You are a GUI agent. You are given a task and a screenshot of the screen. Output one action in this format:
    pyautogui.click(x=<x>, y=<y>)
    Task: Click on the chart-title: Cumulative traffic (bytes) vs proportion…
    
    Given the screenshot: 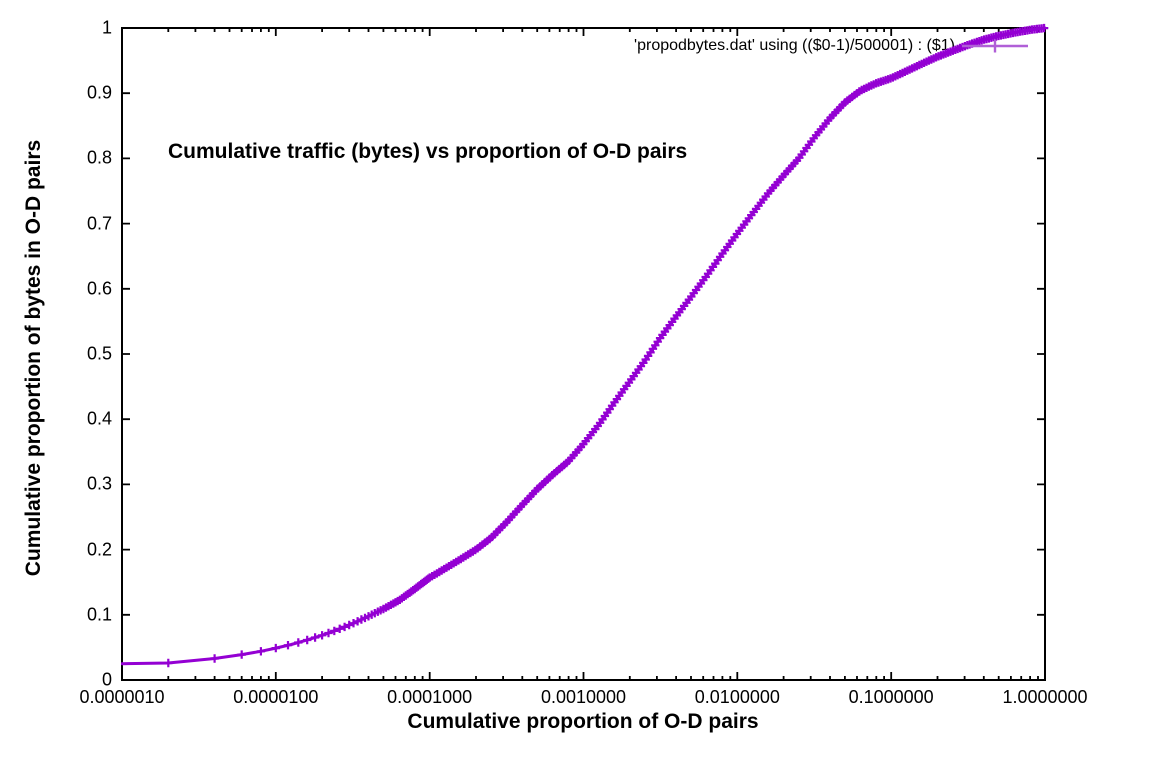 What is the action you would take?
    pyautogui.click(x=428, y=151)
    